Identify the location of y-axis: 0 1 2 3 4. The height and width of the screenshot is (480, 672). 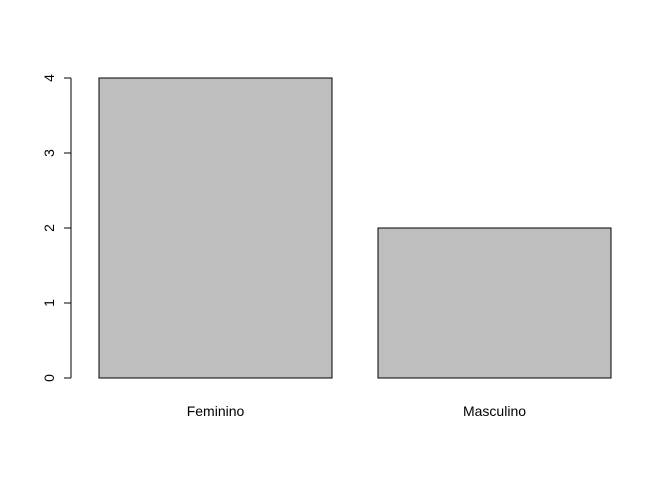
(56, 228).